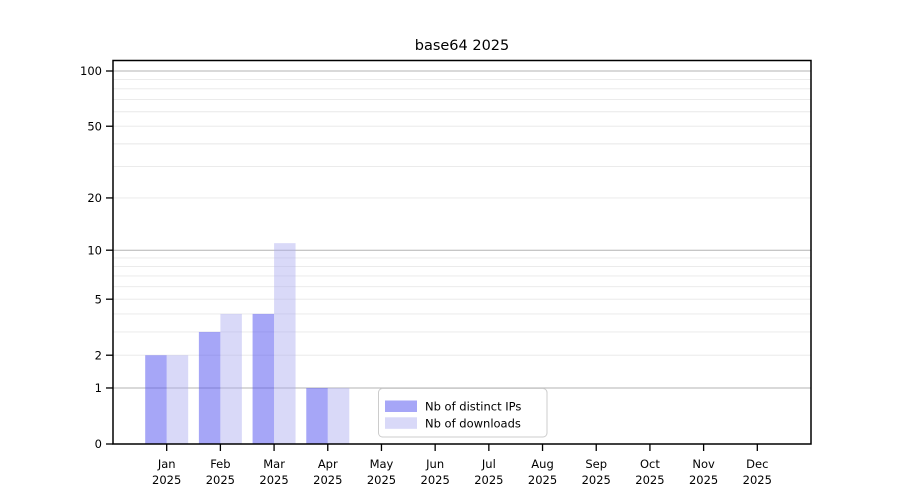 The width and height of the screenshot is (900, 500). Describe the element at coordinates (596, 464) in the screenshot. I see `x-axis-tick-label-month: Sep` at that location.